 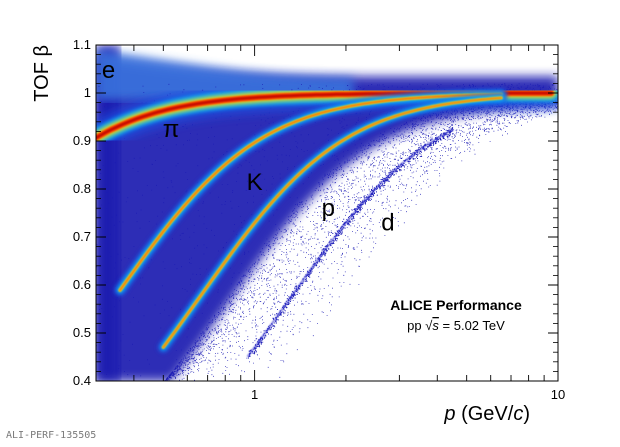 What do you see at coordinates (82, 236) in the screenshot?
I see `y-tick-label: 0.7` at bounding box center [82, 236].